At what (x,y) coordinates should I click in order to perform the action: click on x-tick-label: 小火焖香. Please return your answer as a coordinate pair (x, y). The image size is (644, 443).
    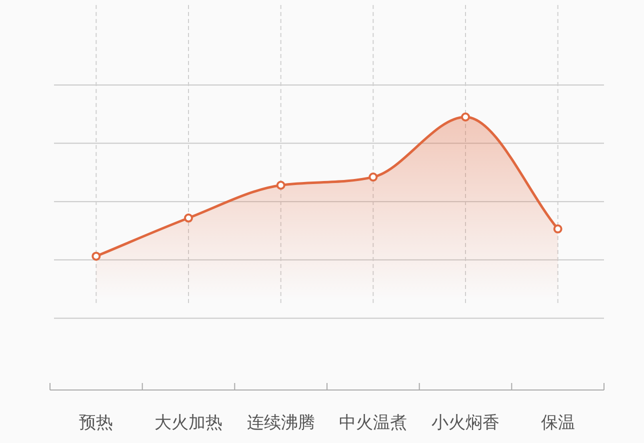
    Looking at the image, I should click on (466, 423).